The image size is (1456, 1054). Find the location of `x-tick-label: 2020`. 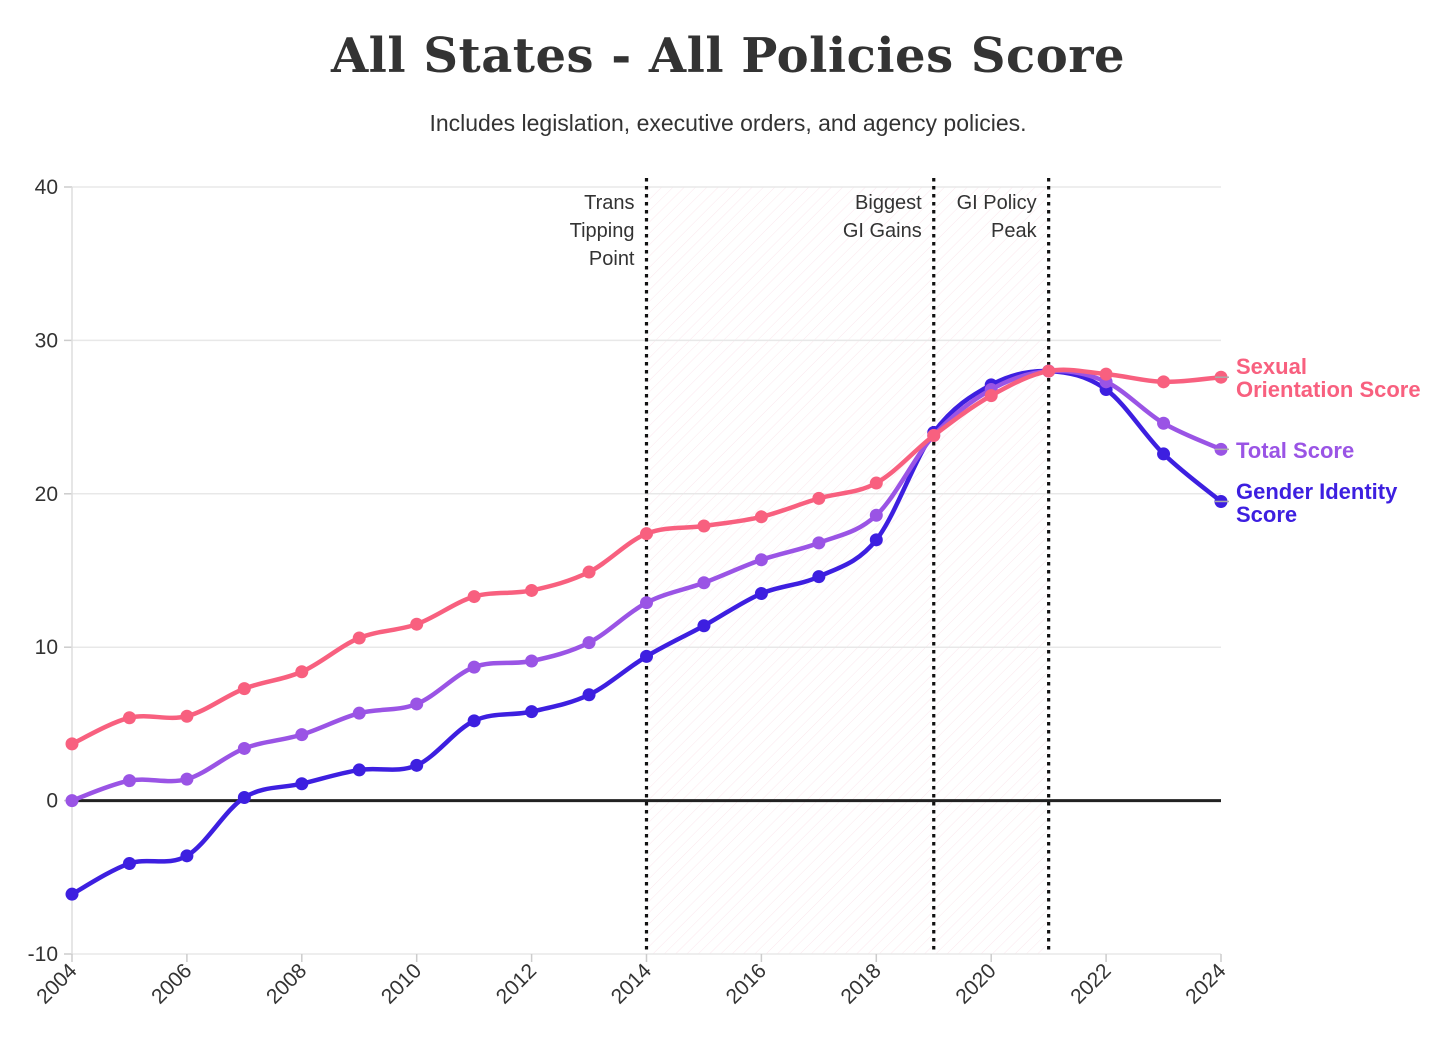

x-tick-label: 2020 is located at coordinates (975, 983).